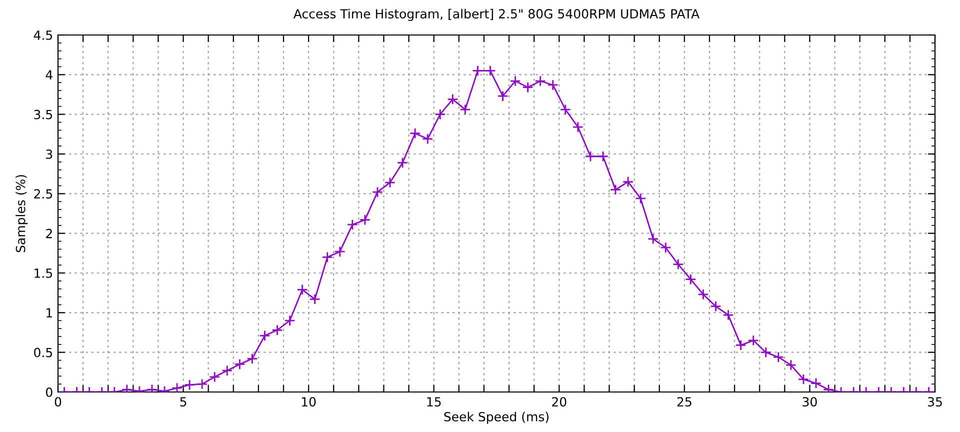 This screenshot has width=960, height=432. What do you see at coordinates (49, 75) in the screenshot?
I see `y-tick-label: 4` at bounding box center [49, 75].